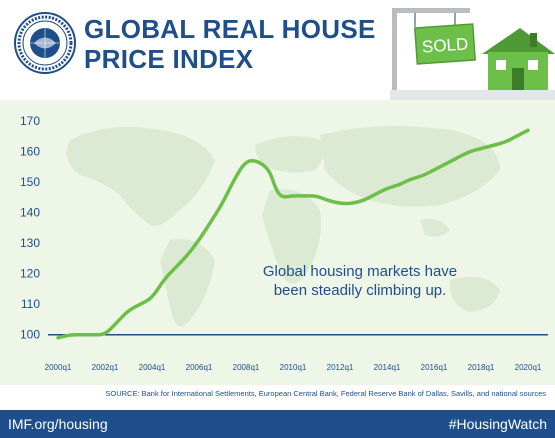  Describe the element at coordinates (293, 367) in the screenshot. I see `x-tick-label-5: 2010q1` at that location.